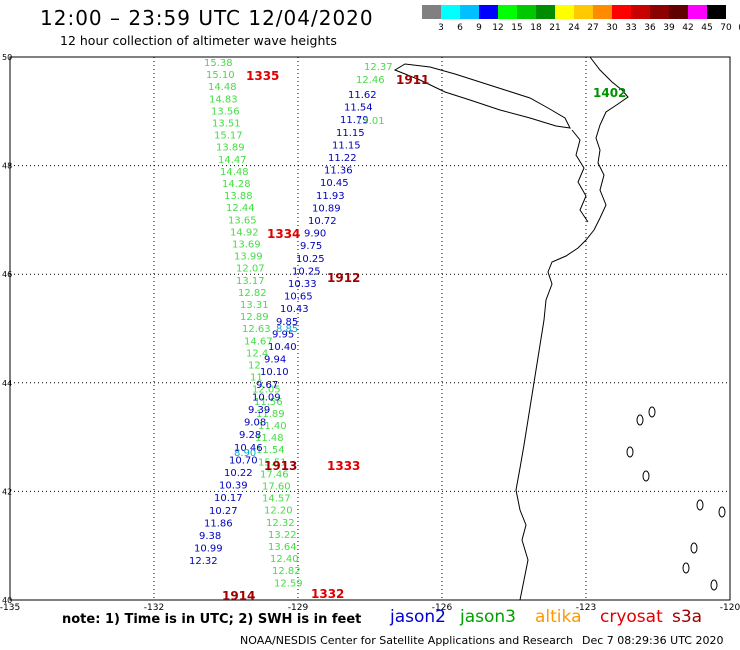 The height and width of the screenshot is (650, 740). What do you see at coordinates (266, 397) in the screenshot?
I see `wave-value-track-b: 10.09` at bounding box center [266, 397].